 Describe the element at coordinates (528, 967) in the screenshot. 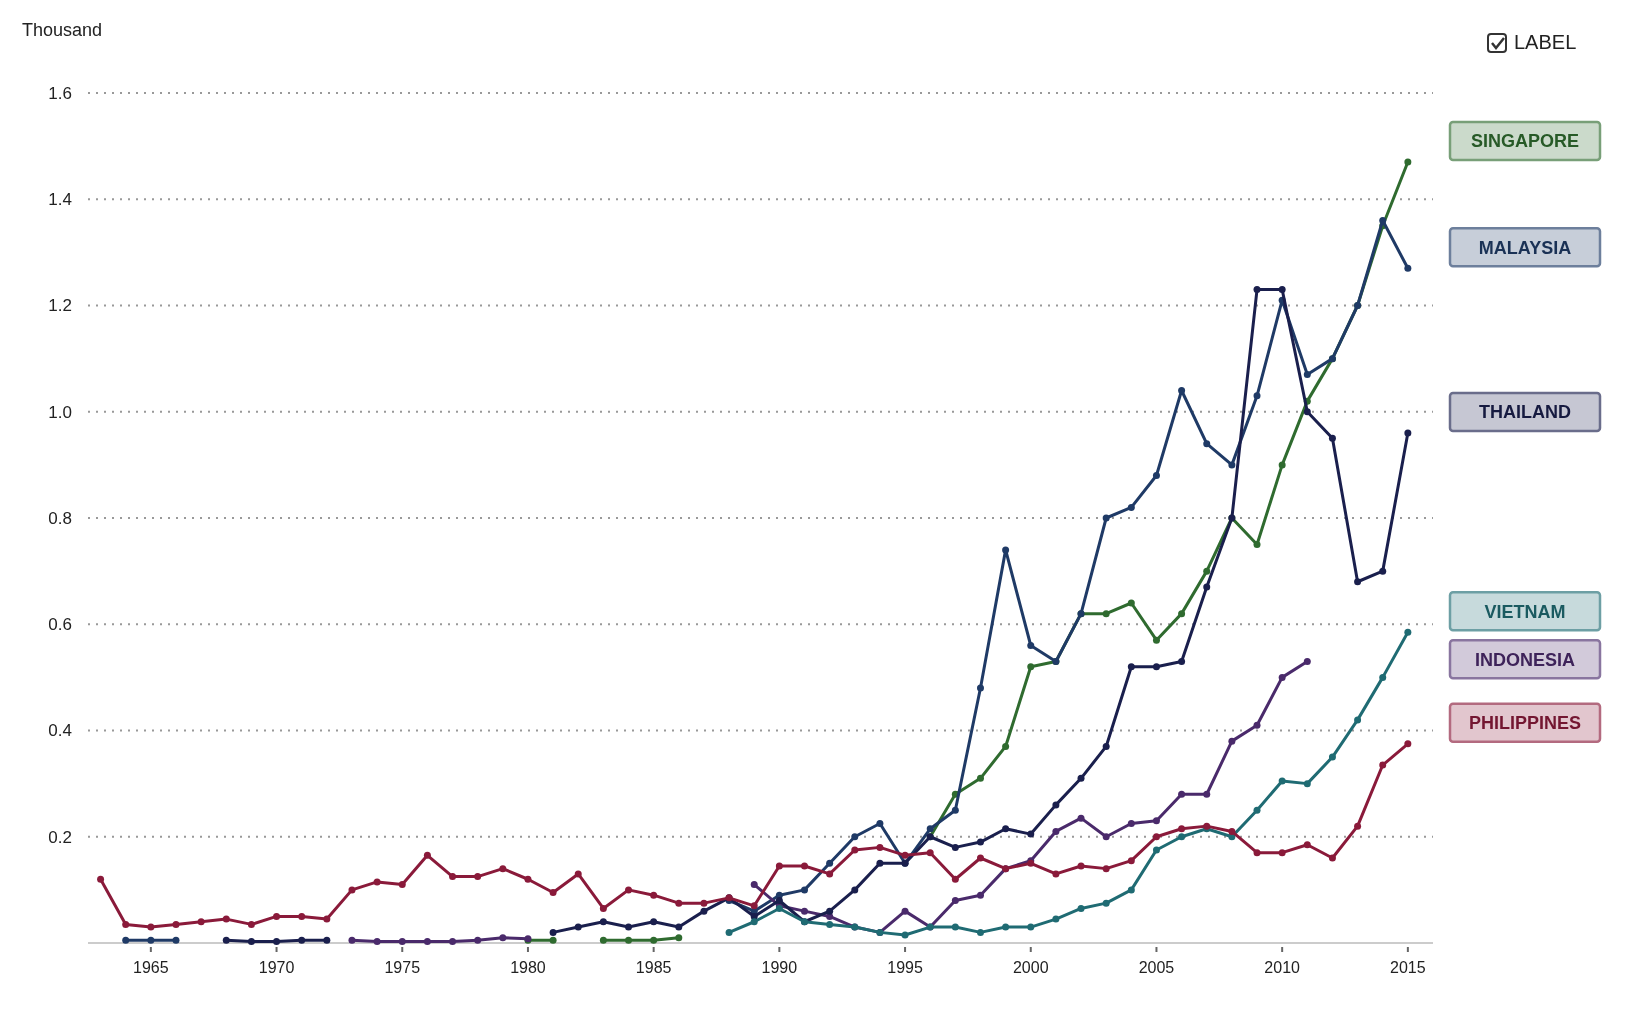

I see `x-tick-label: 1980` at that location.